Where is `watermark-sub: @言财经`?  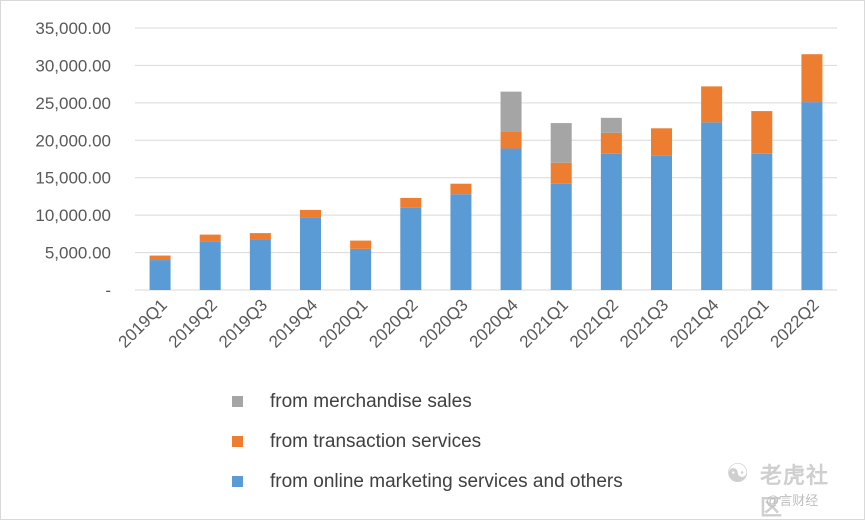 watermark-sub: @言财经 is located at coordinates (792, 500).